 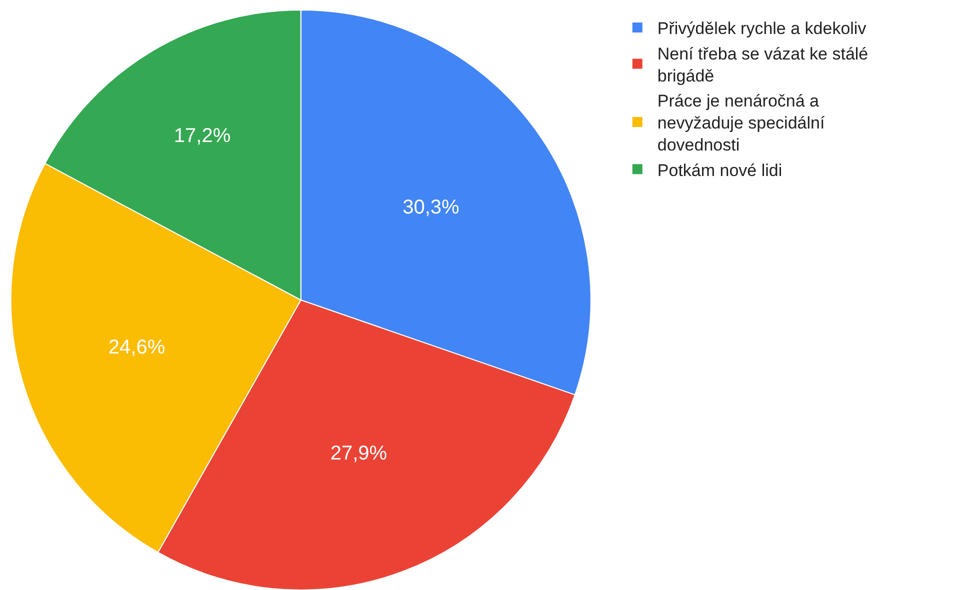 I want to click on legend-label: Přivýdělek rychle a kdekoliv, so click(x=762, y=28).